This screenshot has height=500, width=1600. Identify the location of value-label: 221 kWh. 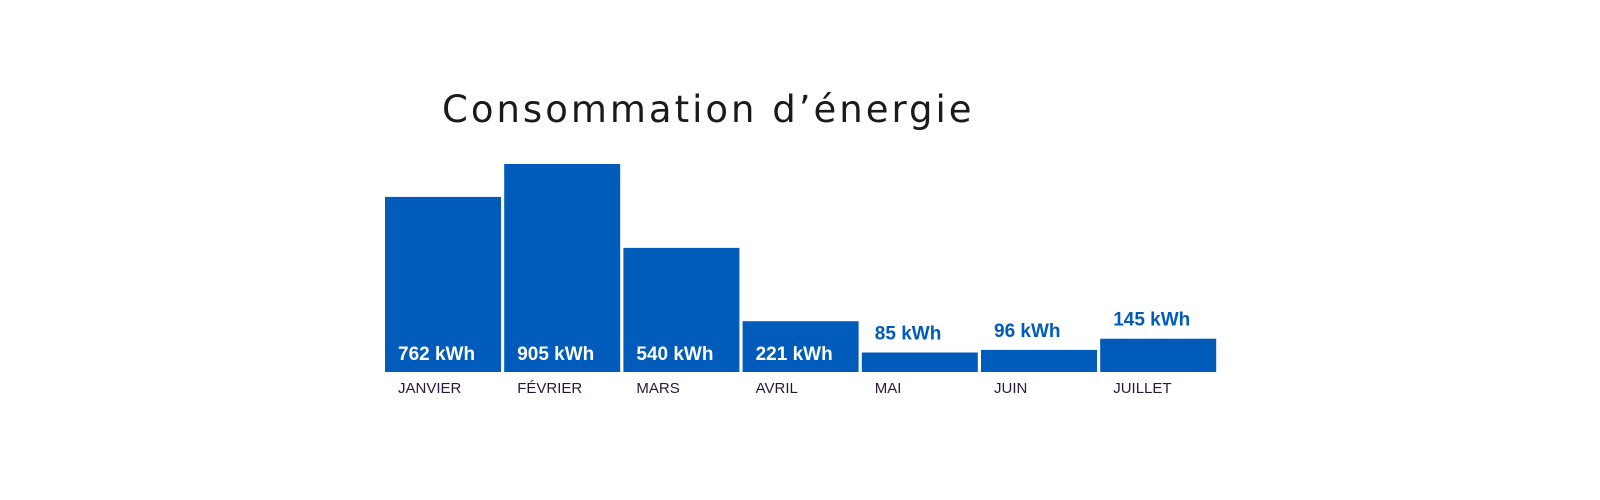
(794, 354).